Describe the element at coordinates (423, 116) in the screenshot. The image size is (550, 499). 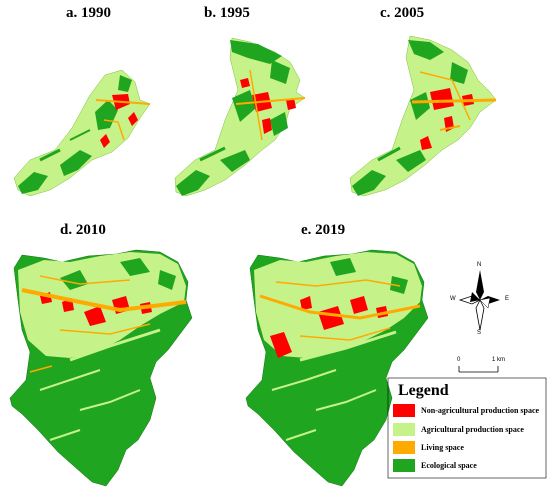
I see `map-2005` at that location.